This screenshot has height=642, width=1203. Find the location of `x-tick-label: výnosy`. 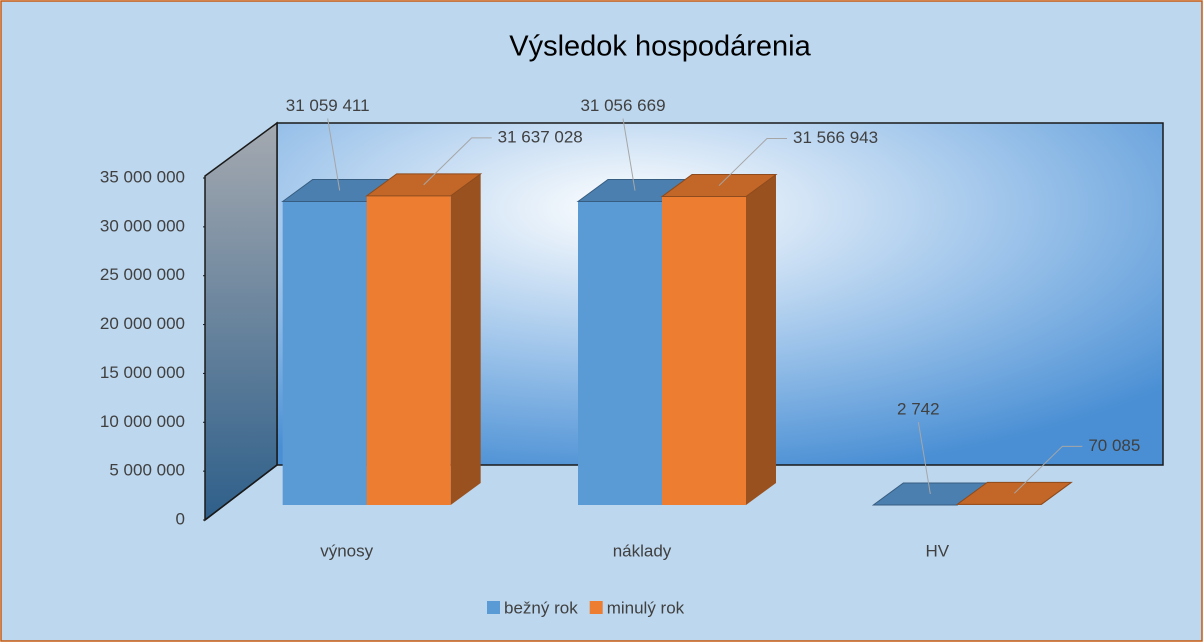

x-tick-label: výnosy is located at coordinates (346, 550).